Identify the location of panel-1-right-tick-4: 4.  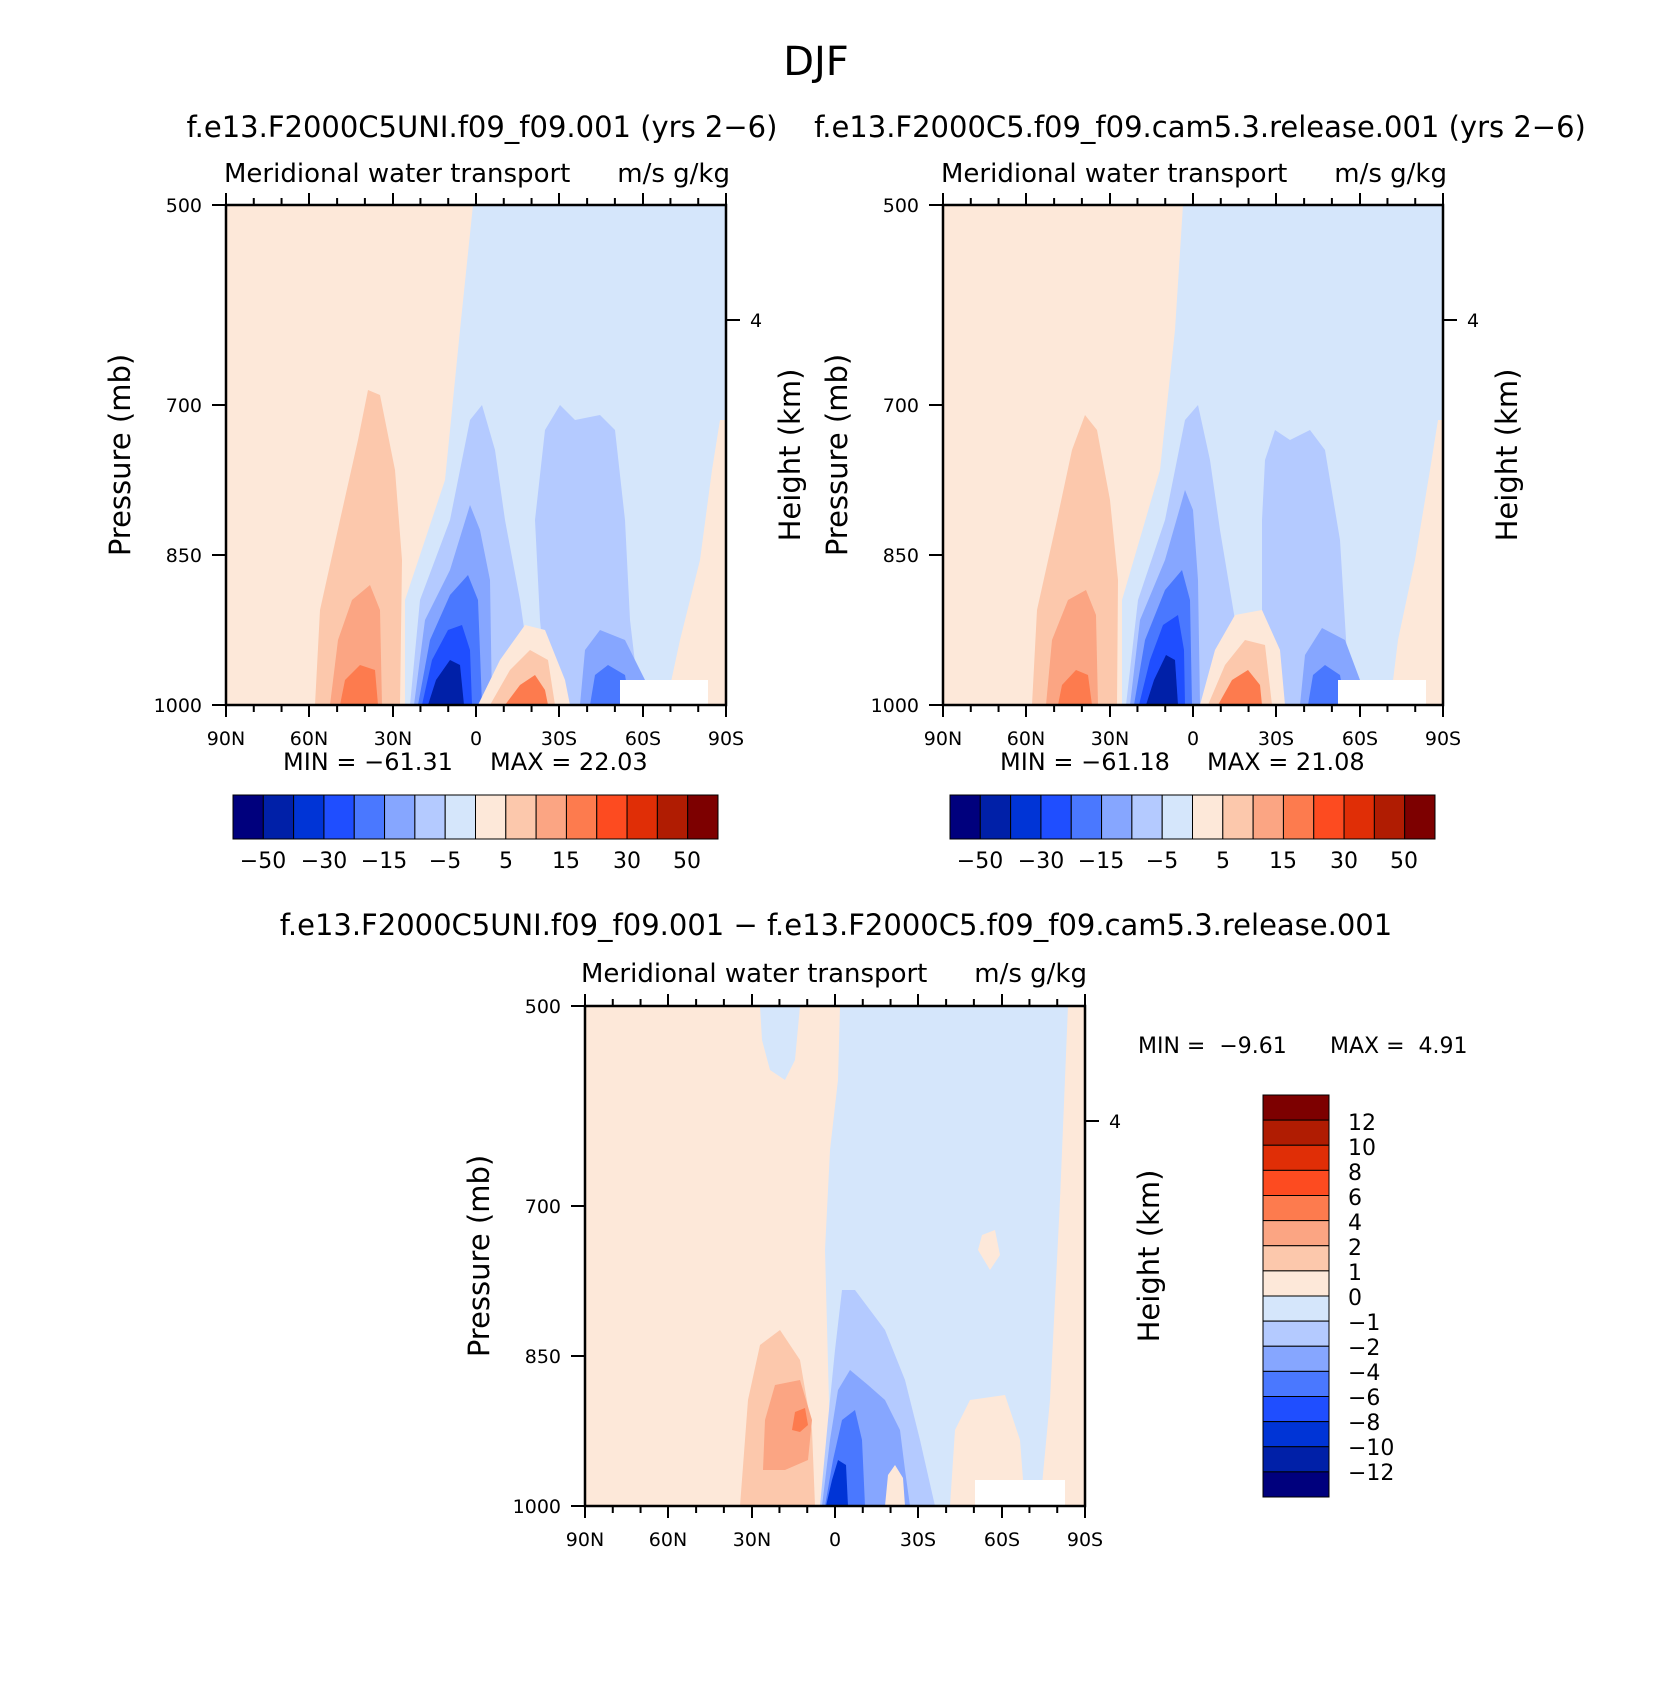
(756, 321).